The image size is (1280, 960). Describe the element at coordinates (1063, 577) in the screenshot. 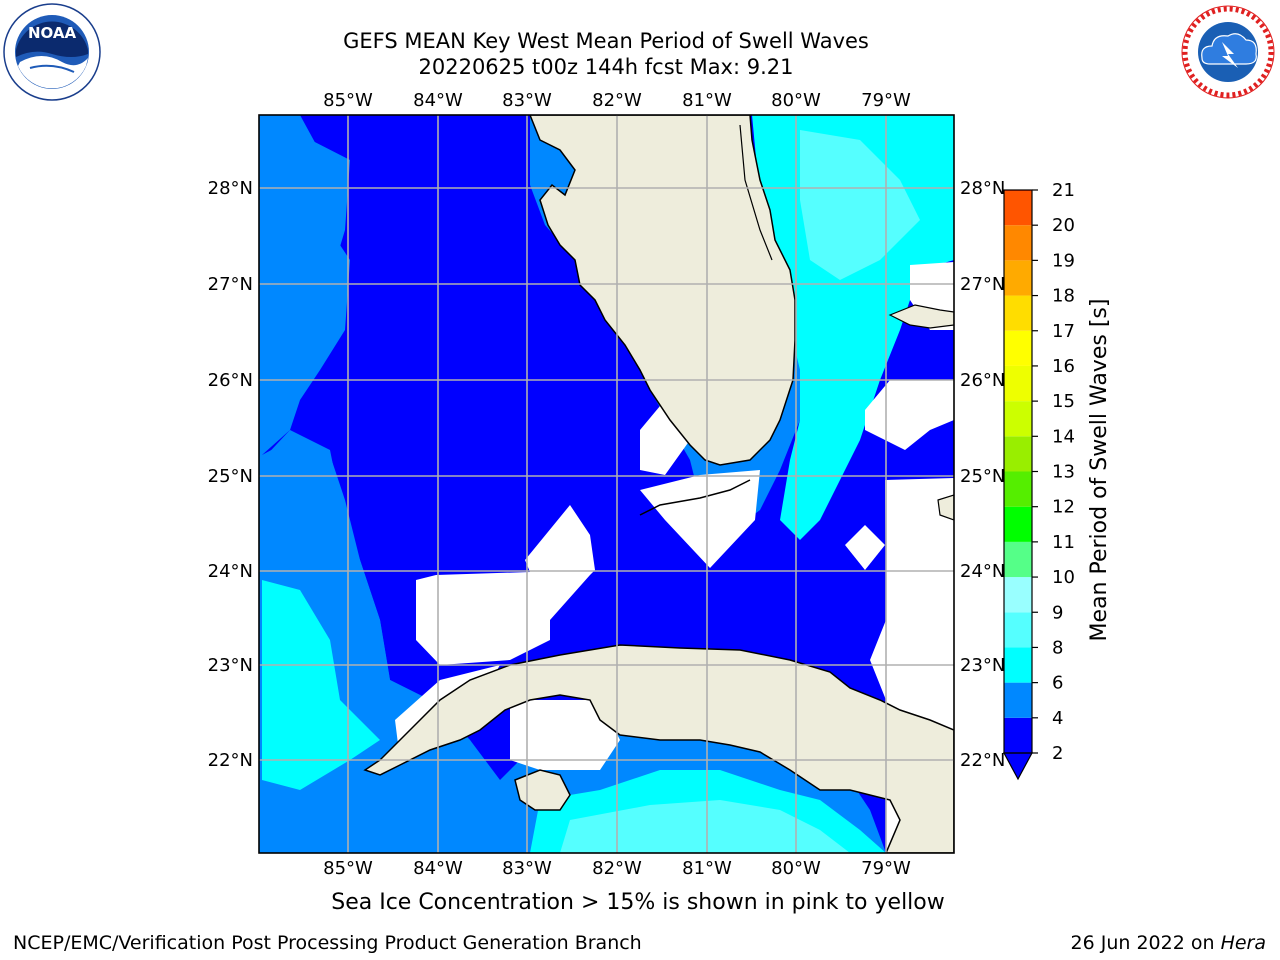

I see `colorbar-tick-label: 10` at that location.